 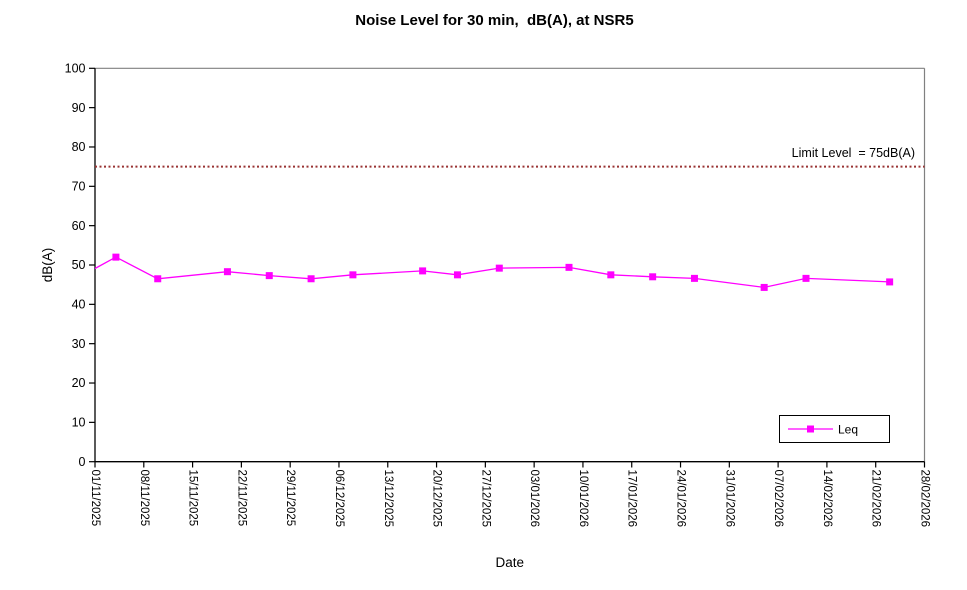 What do you see at coordinates (290, 498) in the screenshot?
I see `x-tick-label: 29/11/2025` at bounding box center [290, 498].